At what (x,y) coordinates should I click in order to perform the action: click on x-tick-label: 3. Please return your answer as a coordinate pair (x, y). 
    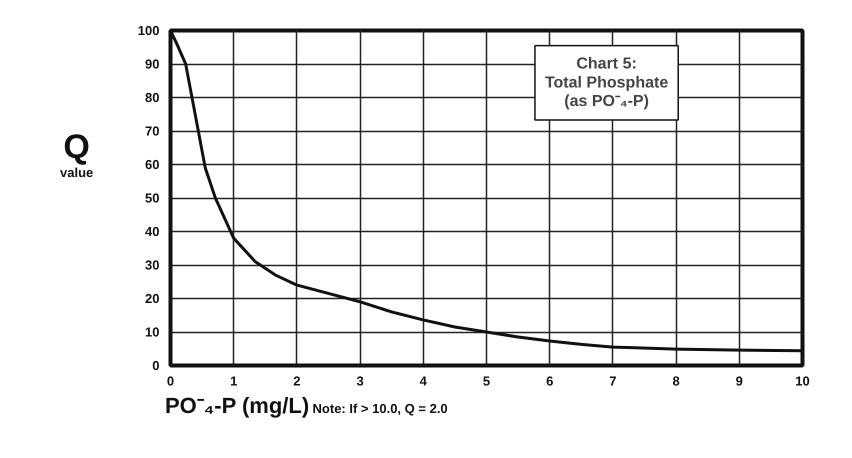
    Looking at the image, I should click on (360, 381).